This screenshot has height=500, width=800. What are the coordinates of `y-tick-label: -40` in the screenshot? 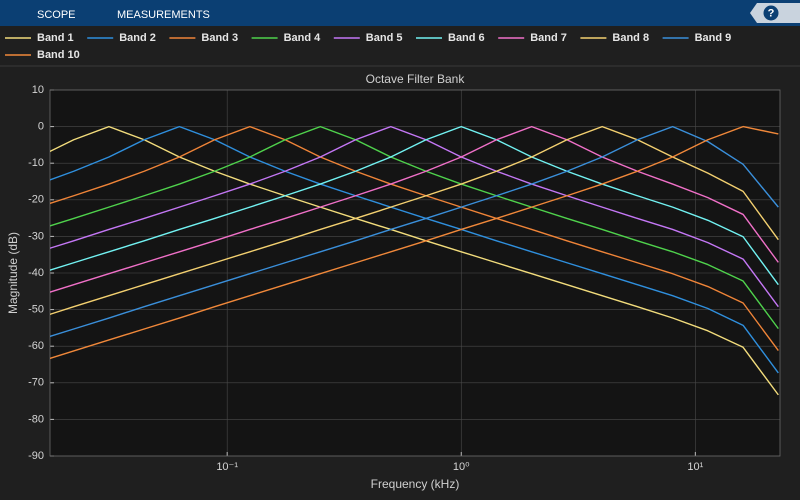 It's located at (36, 273).